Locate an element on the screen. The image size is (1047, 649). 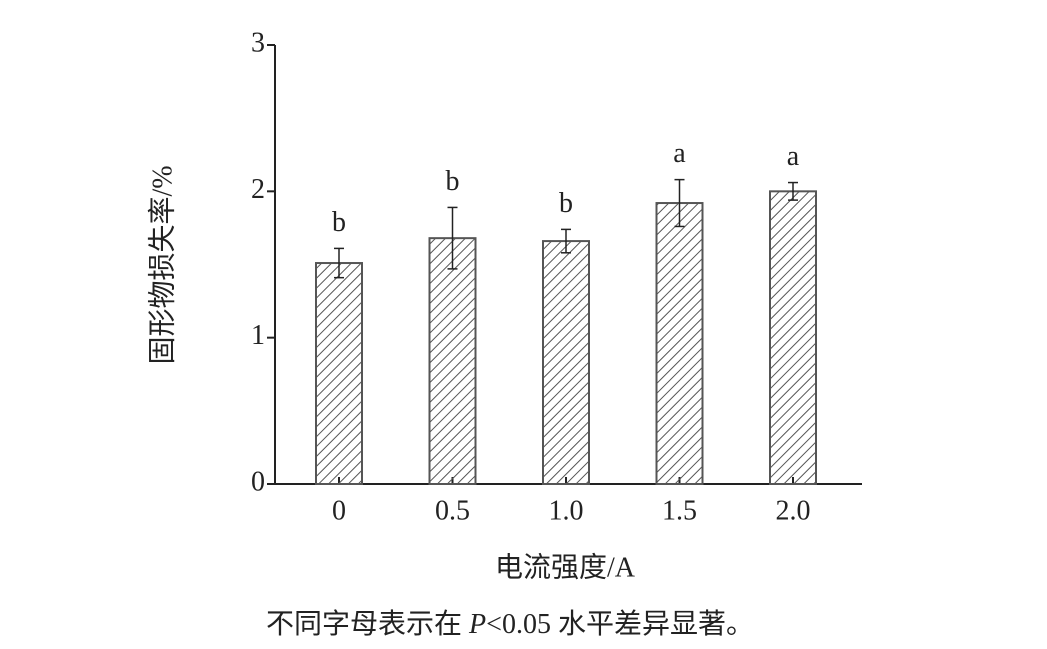
x-axis-label: 电流强度/A is located at coordinates (565, 567).